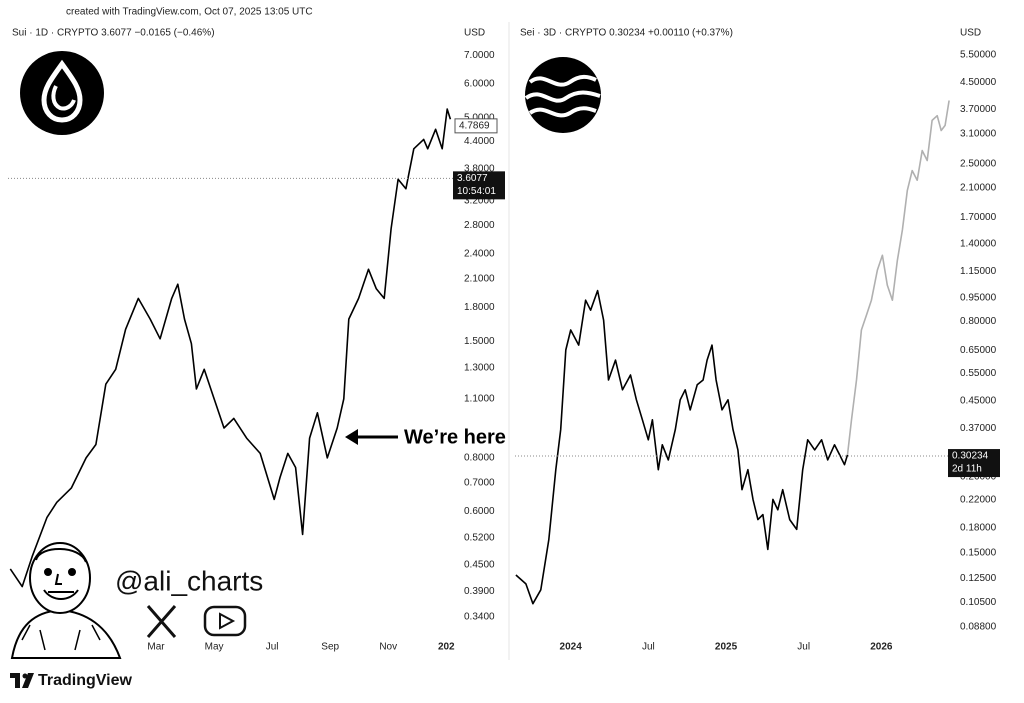  Describe the element at coordinates (571, 647) in the screenshot. I see `x-tick-label: 2024` at that location.